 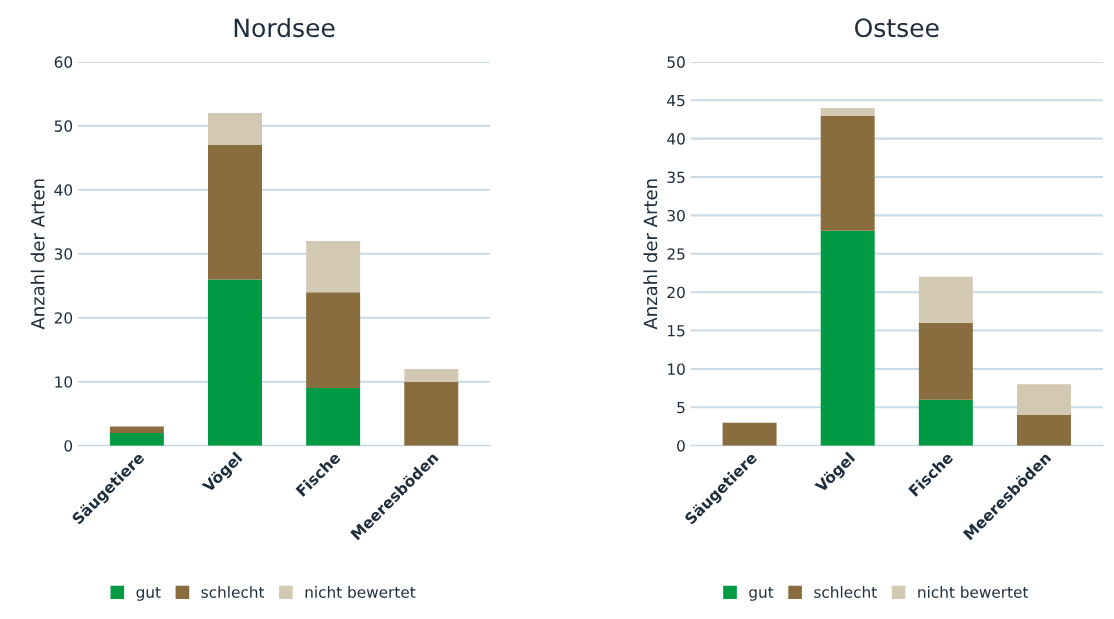 I want to click on y-tick-label: 45, so click(x=676, y=100).